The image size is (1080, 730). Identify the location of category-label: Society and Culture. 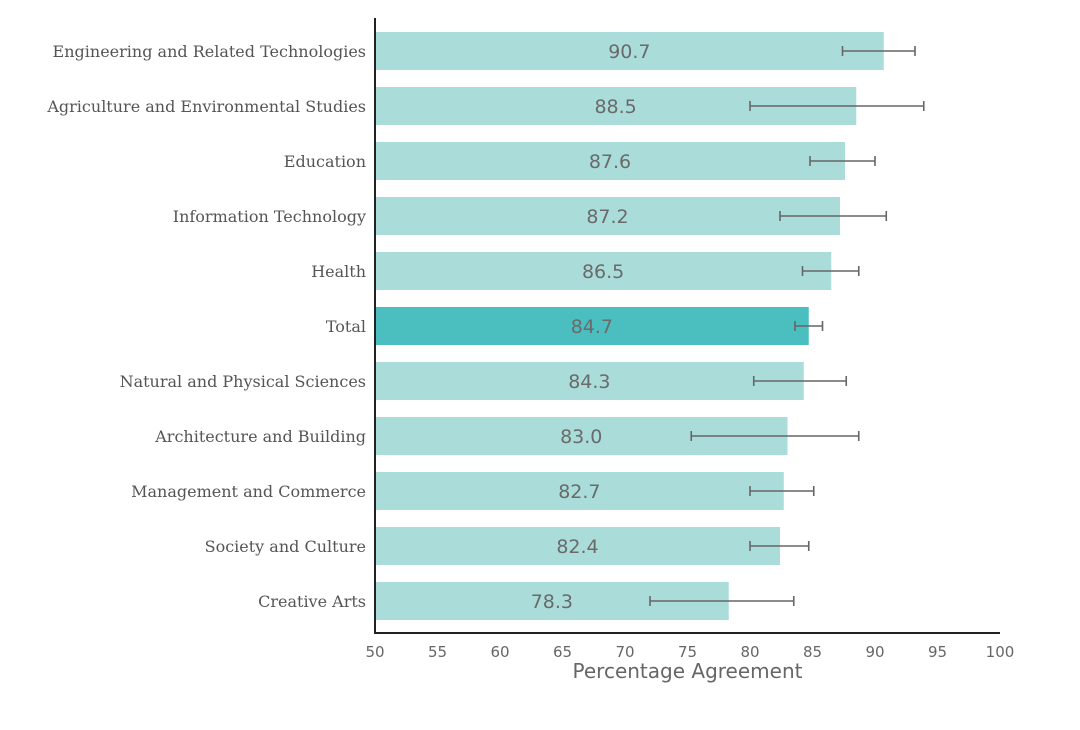
(285, 546).